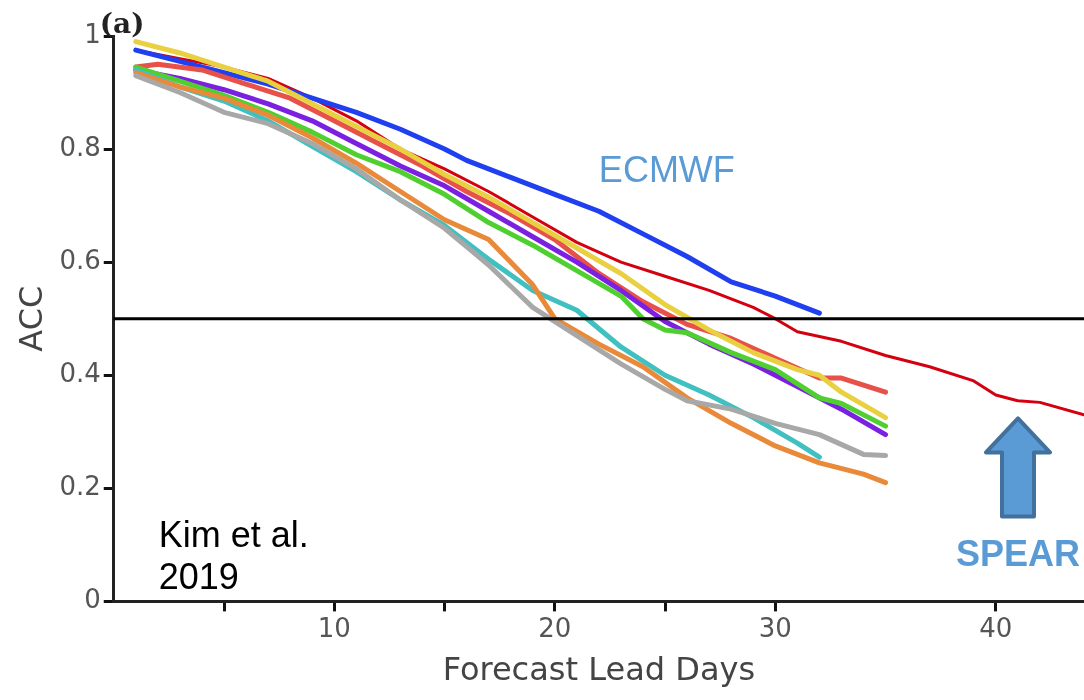 Image resolution: width=1084 pixels, height=700 pixels. Describe the element at coordinates (80, 146) in the screenshot. I see `y-tick-label: 0.8` at that location.